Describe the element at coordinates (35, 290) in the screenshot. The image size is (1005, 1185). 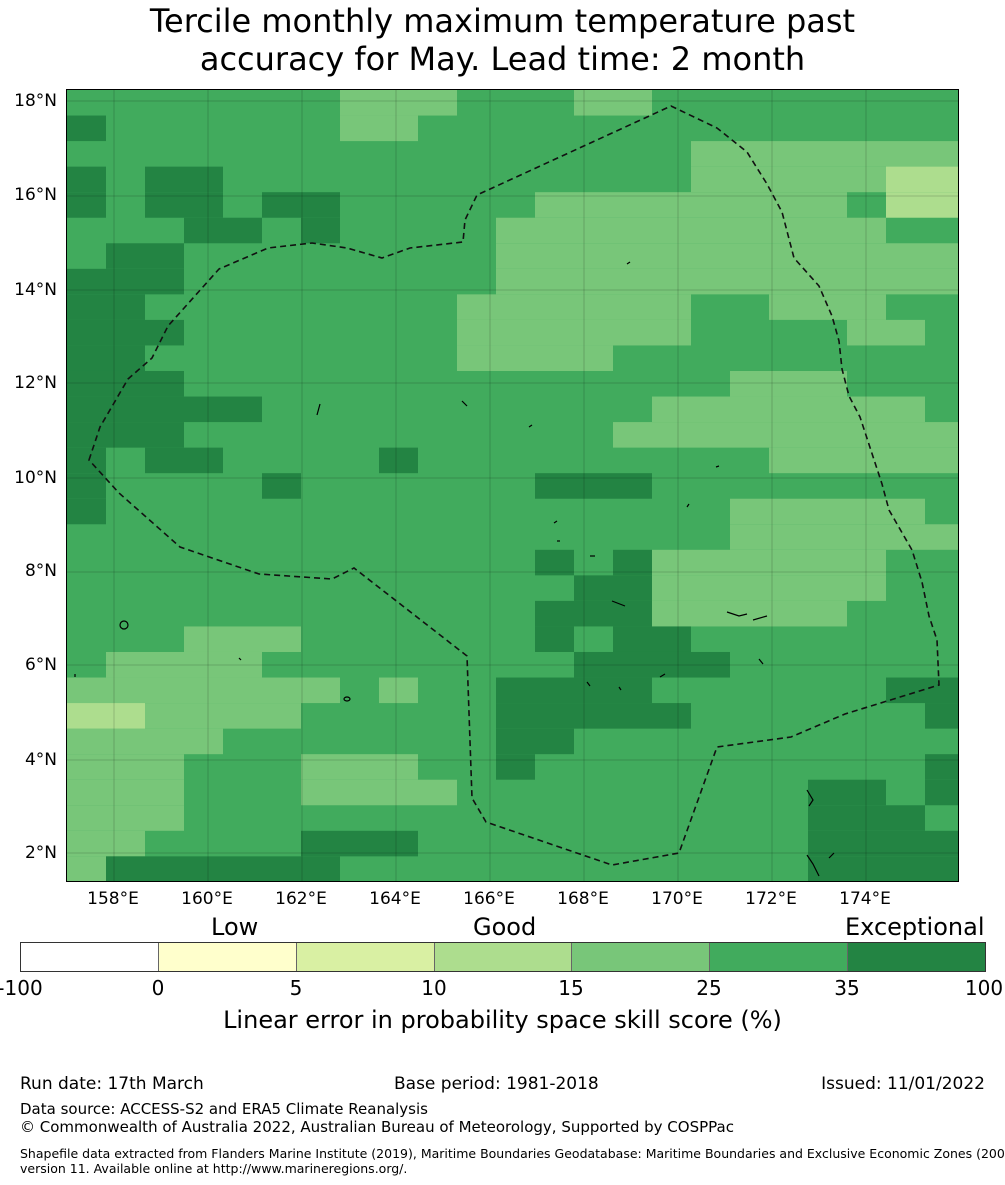
I see `lat-tick-14n: 14°N` at that location.